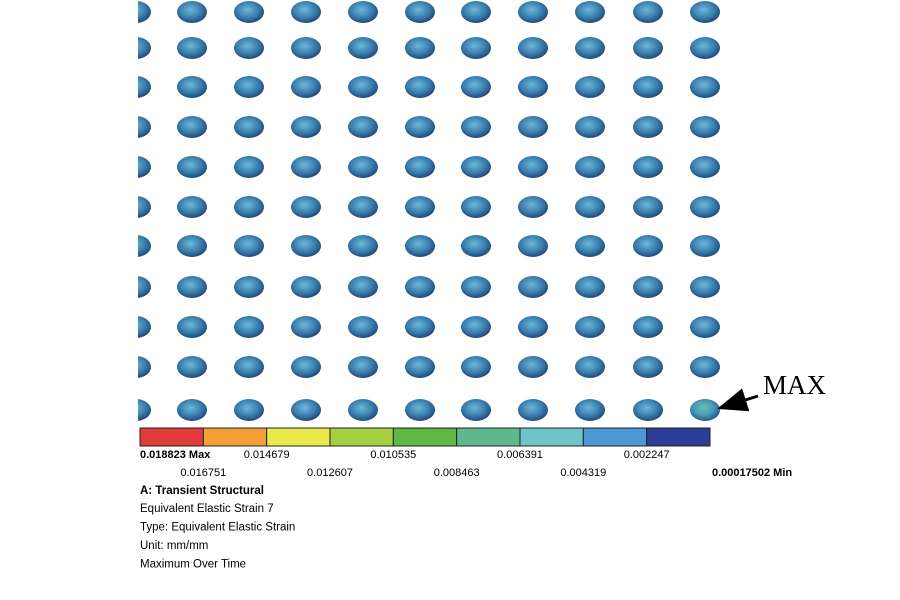  Describe the element at coordinates (267, 455) in the screenshot. I see `legend-label: 0.014679` at that location.